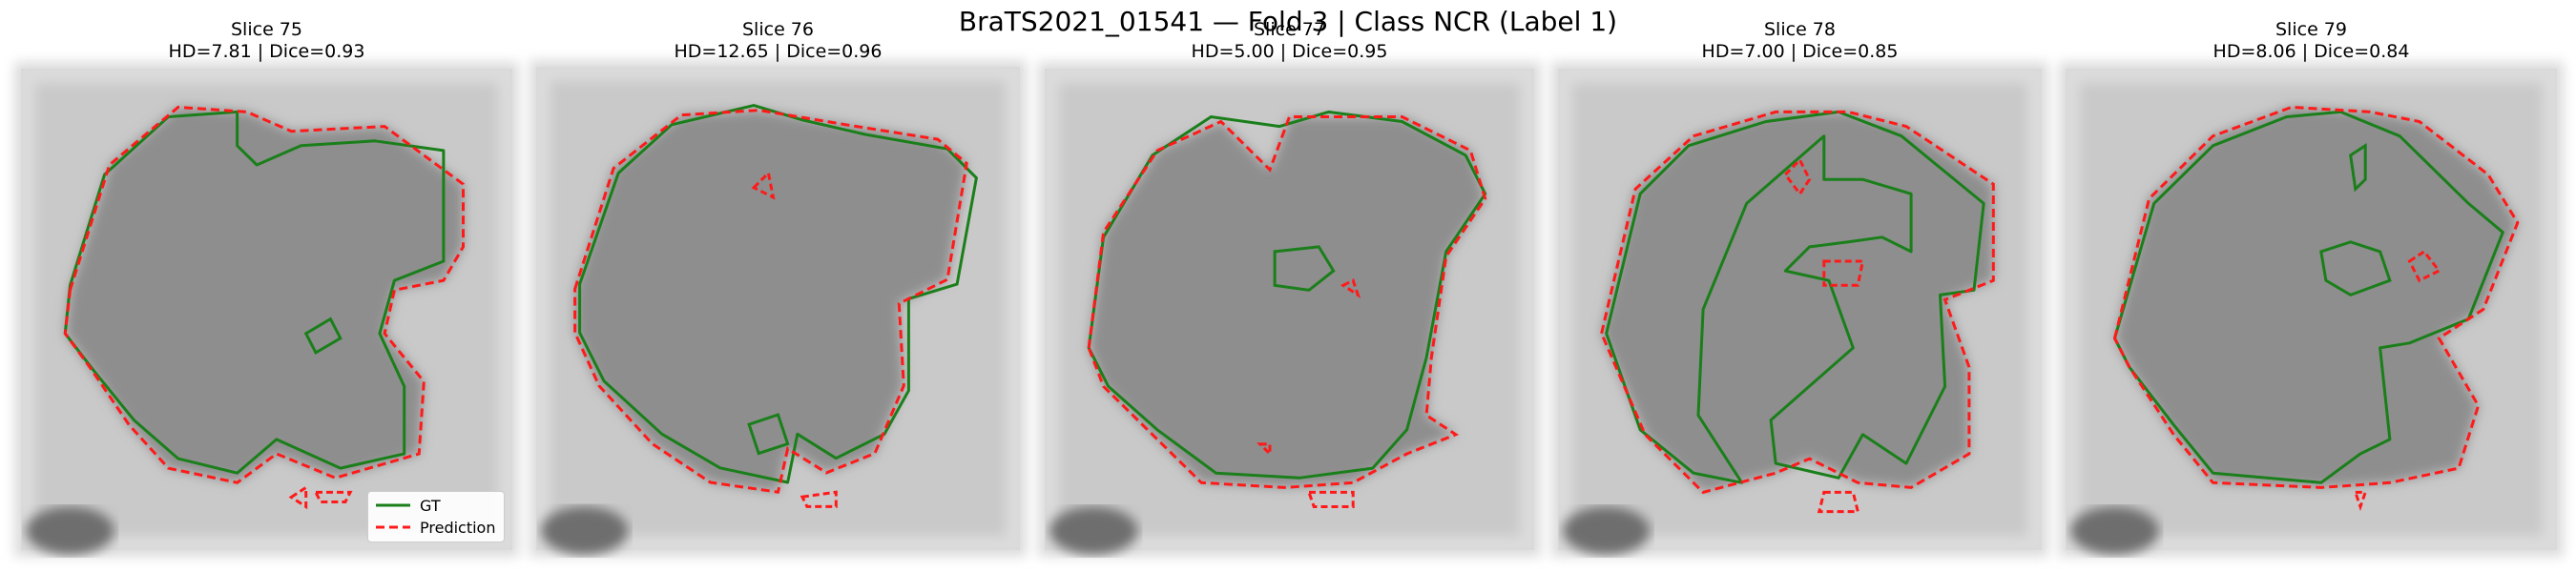 The image size is (2576, 572). I want to click on panel-title-slice-75: Slice 75 HD=7.81 | Dice=0.93, so click(266, 41).